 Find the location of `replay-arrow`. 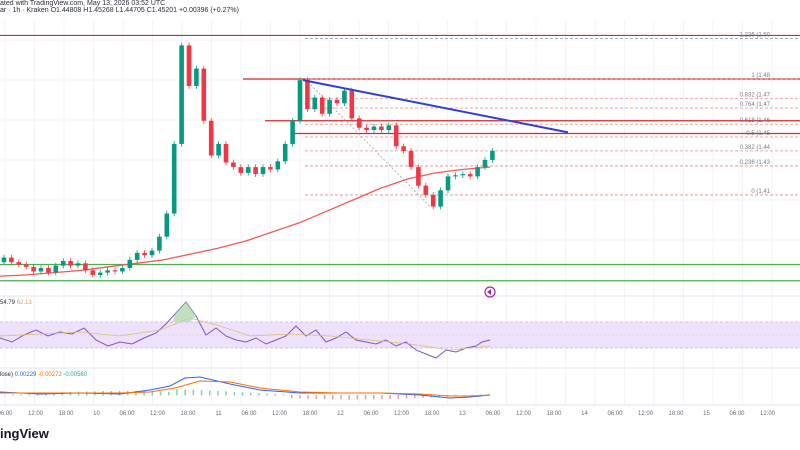

replay-arrow is located at coordinates (489, 292).